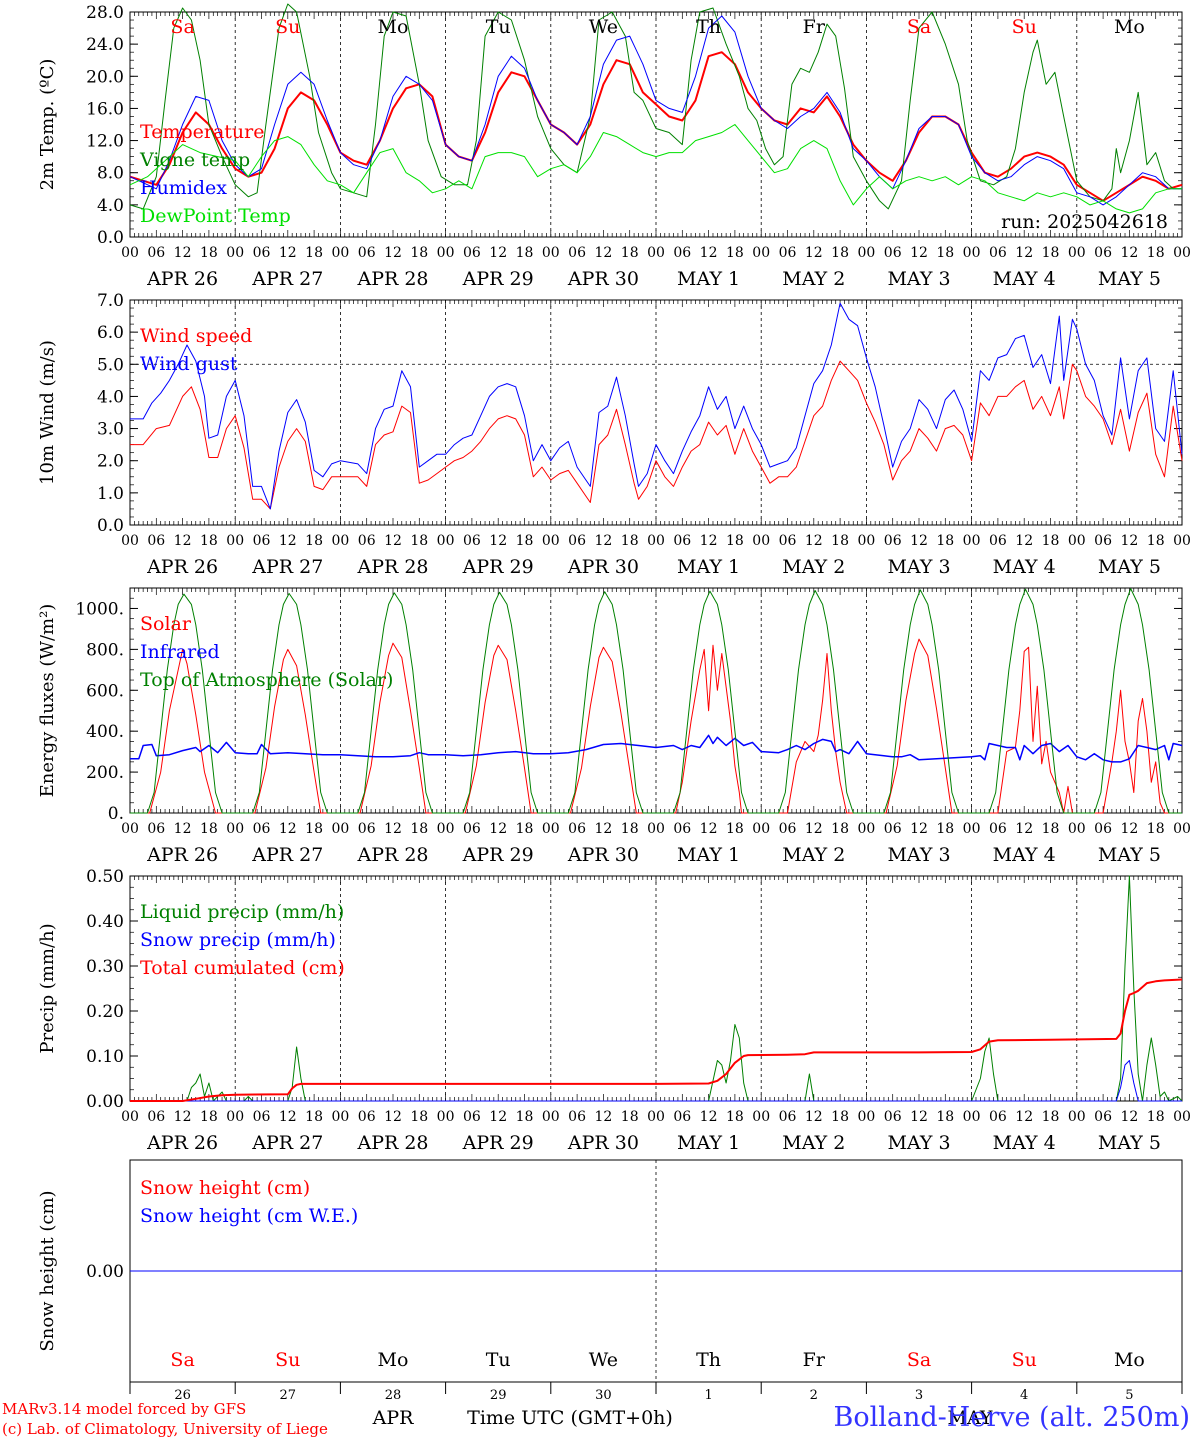  I want to click on day-number-label: 2, so click(814, 1395).